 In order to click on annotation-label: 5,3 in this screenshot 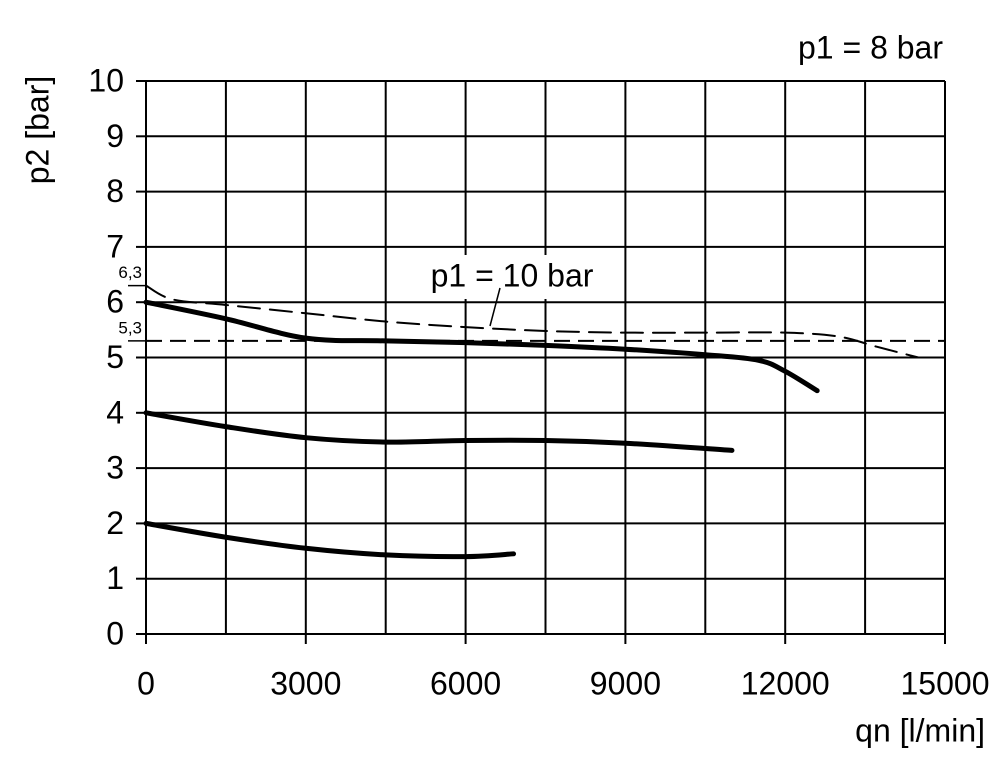, I will do `click(130, 327)`.